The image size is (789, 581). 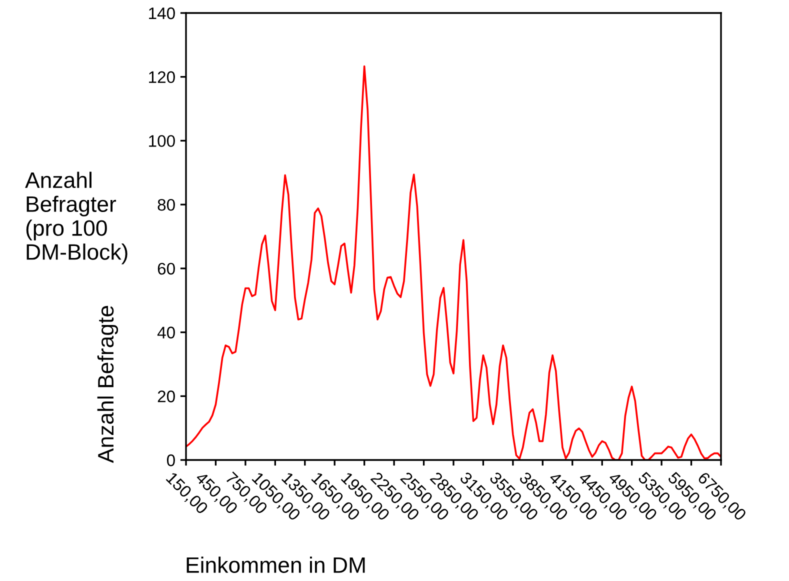 What do you see at coordinates (166, 268) in the screenshot?
I see `y-tick-label: 60` at bounding box center [166, 268].